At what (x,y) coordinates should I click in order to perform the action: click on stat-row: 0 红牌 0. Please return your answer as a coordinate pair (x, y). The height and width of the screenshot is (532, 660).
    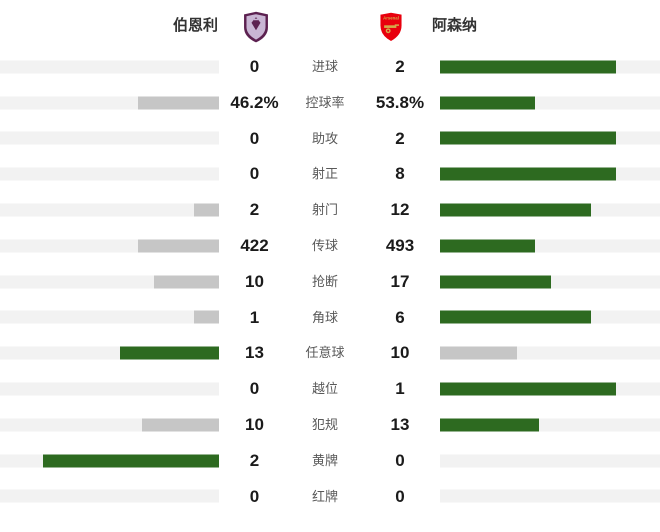
    Looking at the image, I should click on (330, 497).